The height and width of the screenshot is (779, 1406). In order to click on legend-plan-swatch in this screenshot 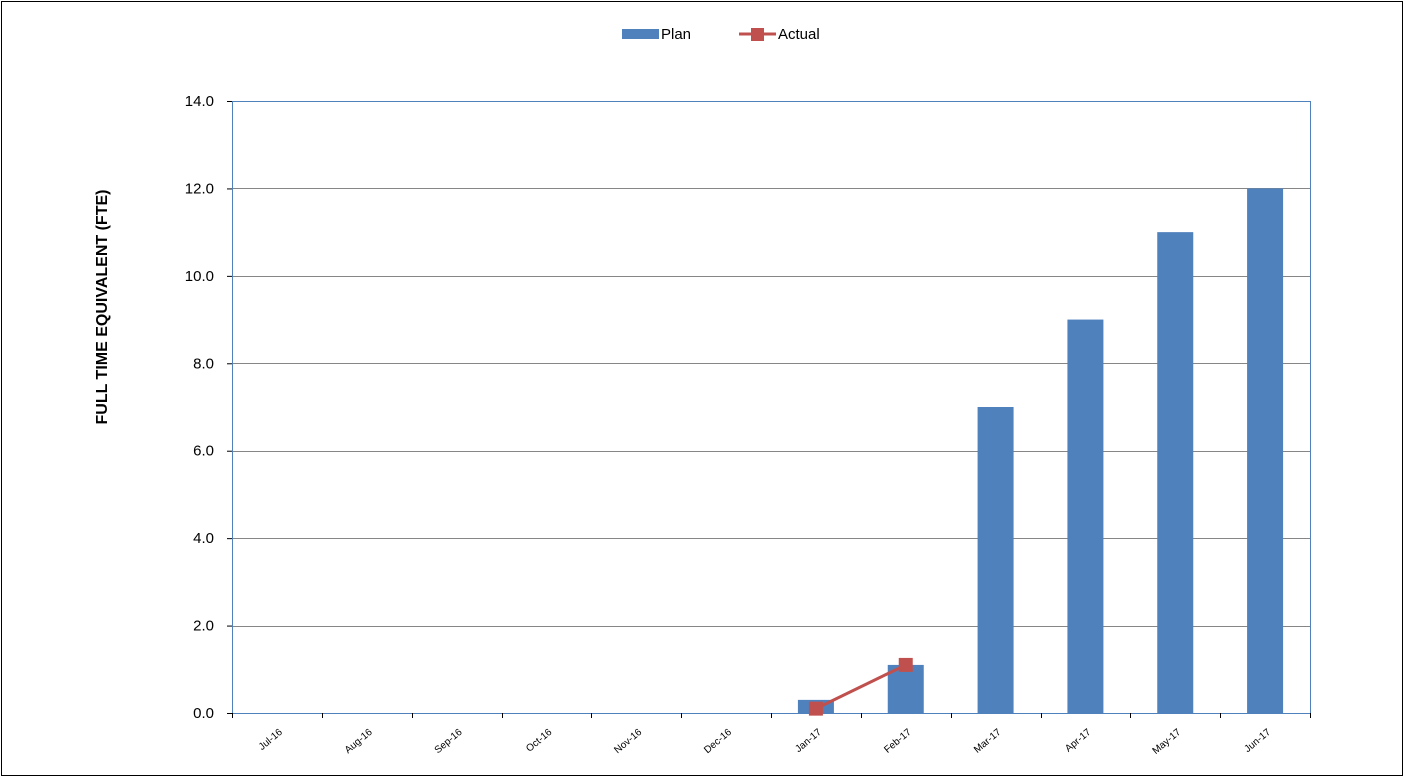, I will do `click(640, 34)`.